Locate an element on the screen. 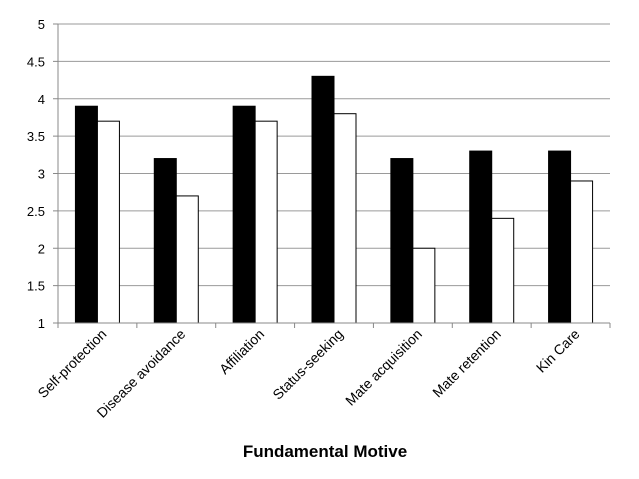 This screenshot has height=479, width=639. y-tick-label: 2.5 is located at coordinates (36, 211).